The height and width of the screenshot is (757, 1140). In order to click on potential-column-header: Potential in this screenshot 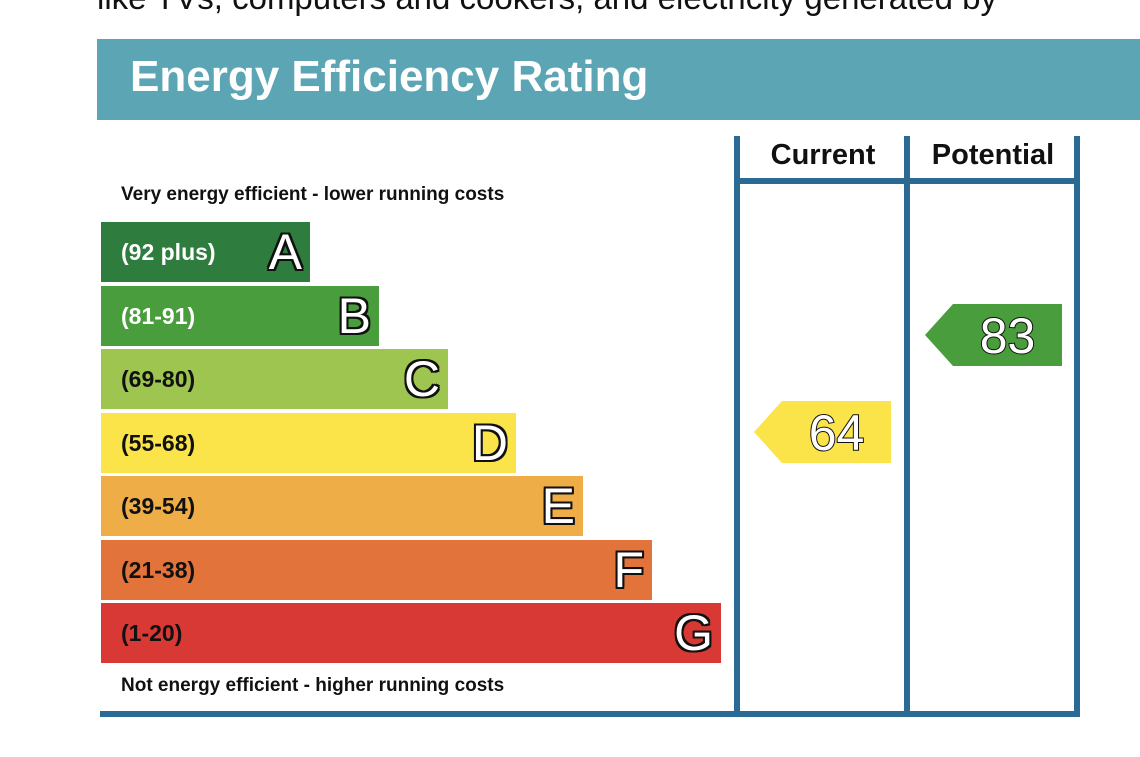, I will do `click(993, 155)`.